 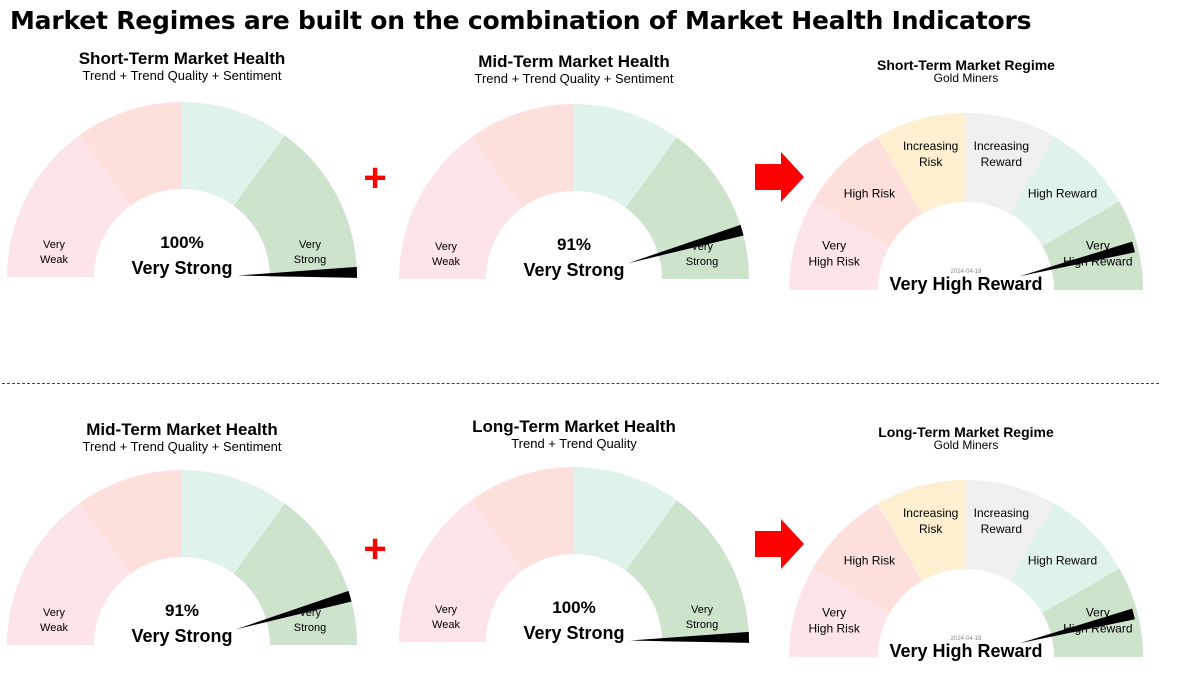 What do you see at coordinates (966, 639) in the screenshot?
I see `regime-date: 2024-04-18` at bounding box center [966, 639].